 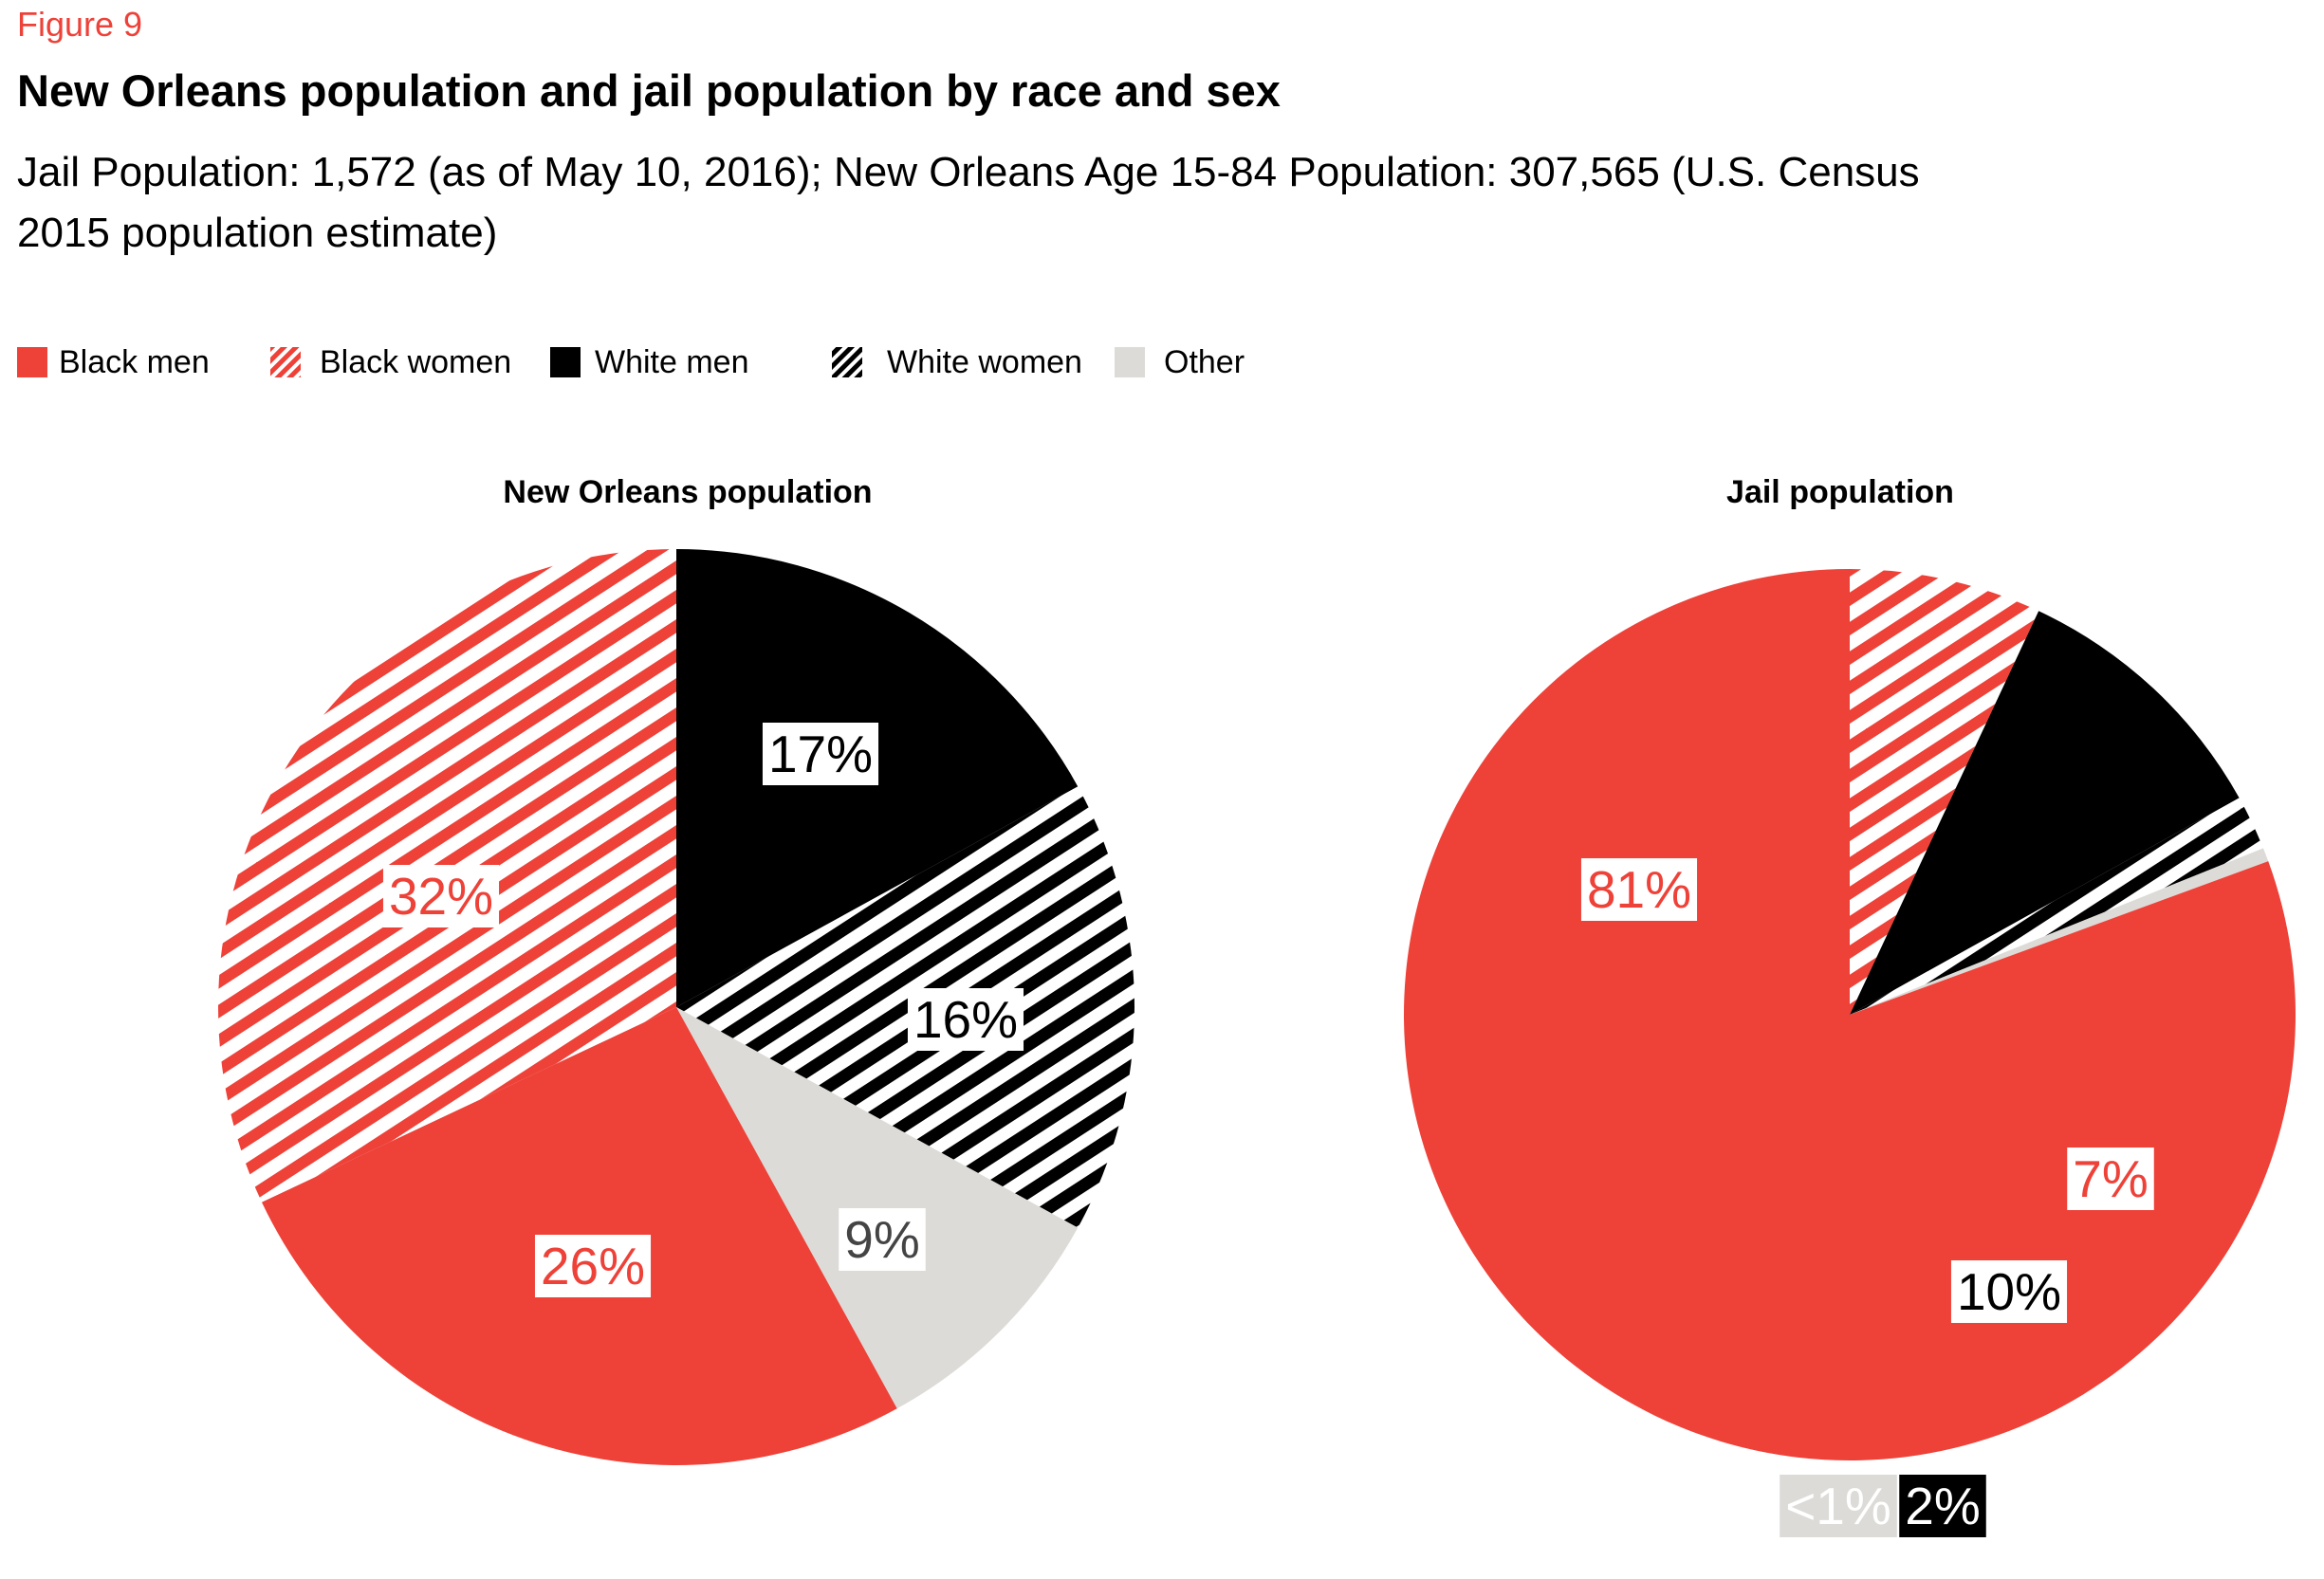 I want to click on data-label-other: <1%, so click(x=1838, y=1506).